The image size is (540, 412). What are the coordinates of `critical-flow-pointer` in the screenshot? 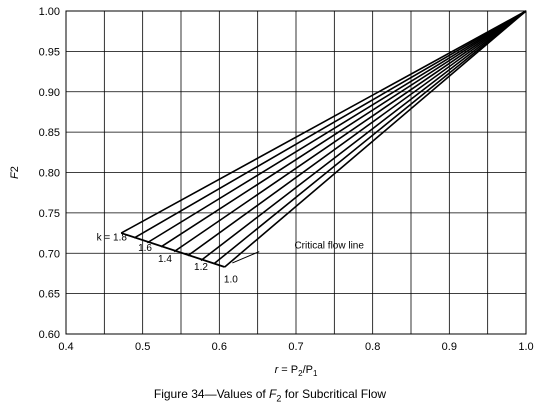 It's located at (246, 257).